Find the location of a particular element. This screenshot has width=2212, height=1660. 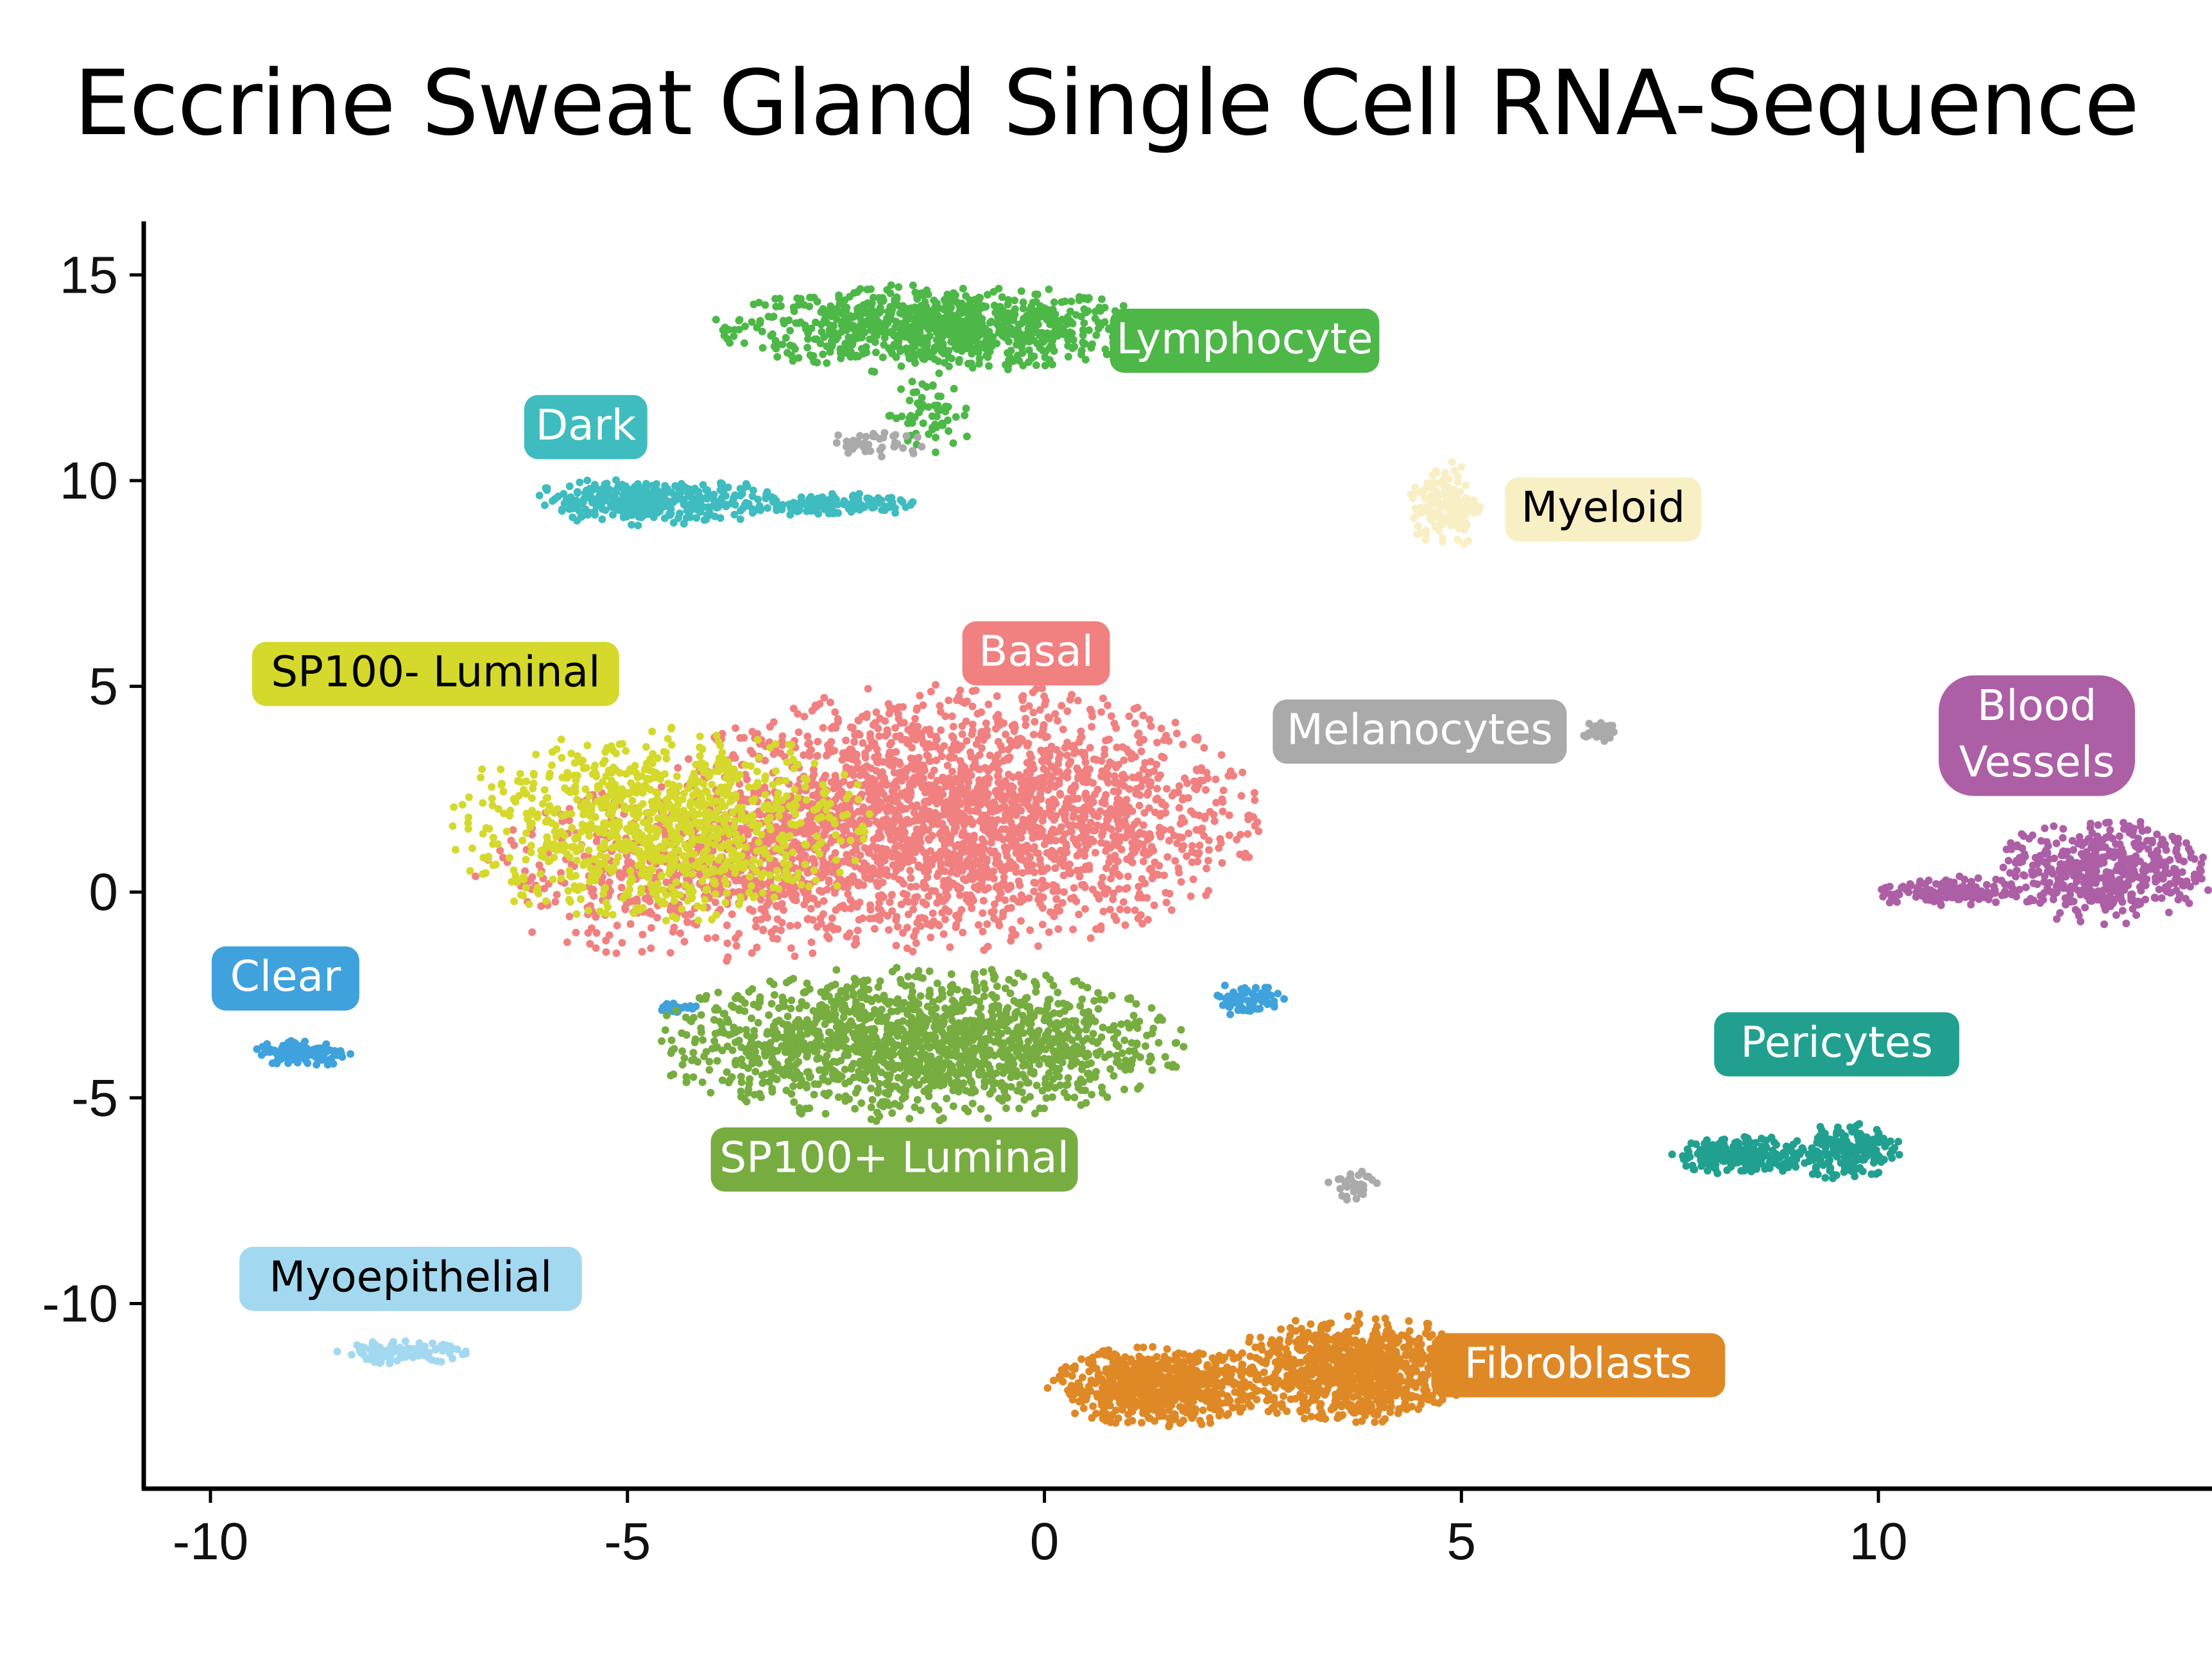

cluster-points-lymphocyte is located at coordinates (934, 369).